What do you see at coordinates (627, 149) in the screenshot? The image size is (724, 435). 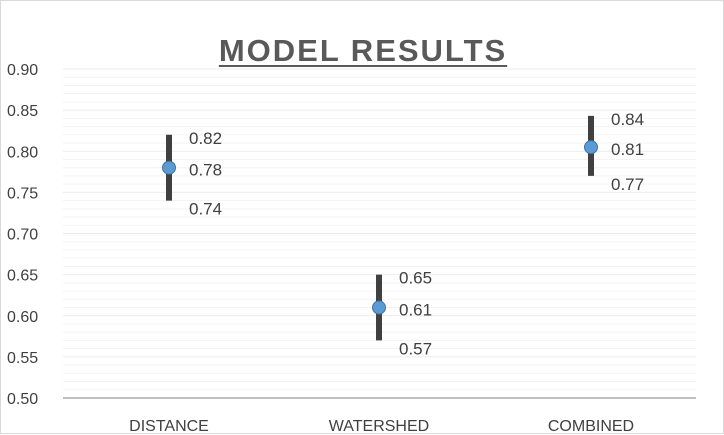 I see `mean-value-label: 0.81` at bounding box center [627, 149].